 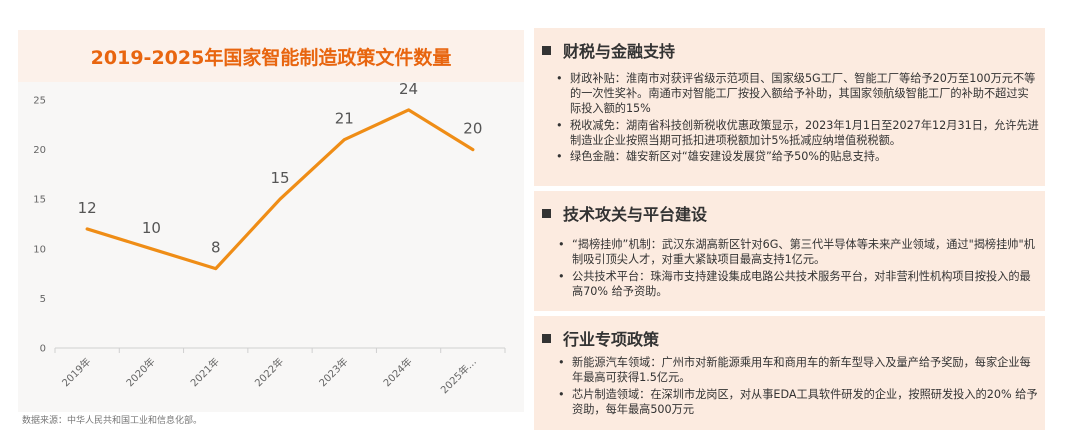 I want to click on x-tick-label: 2021年, so click(x=205, y=372).